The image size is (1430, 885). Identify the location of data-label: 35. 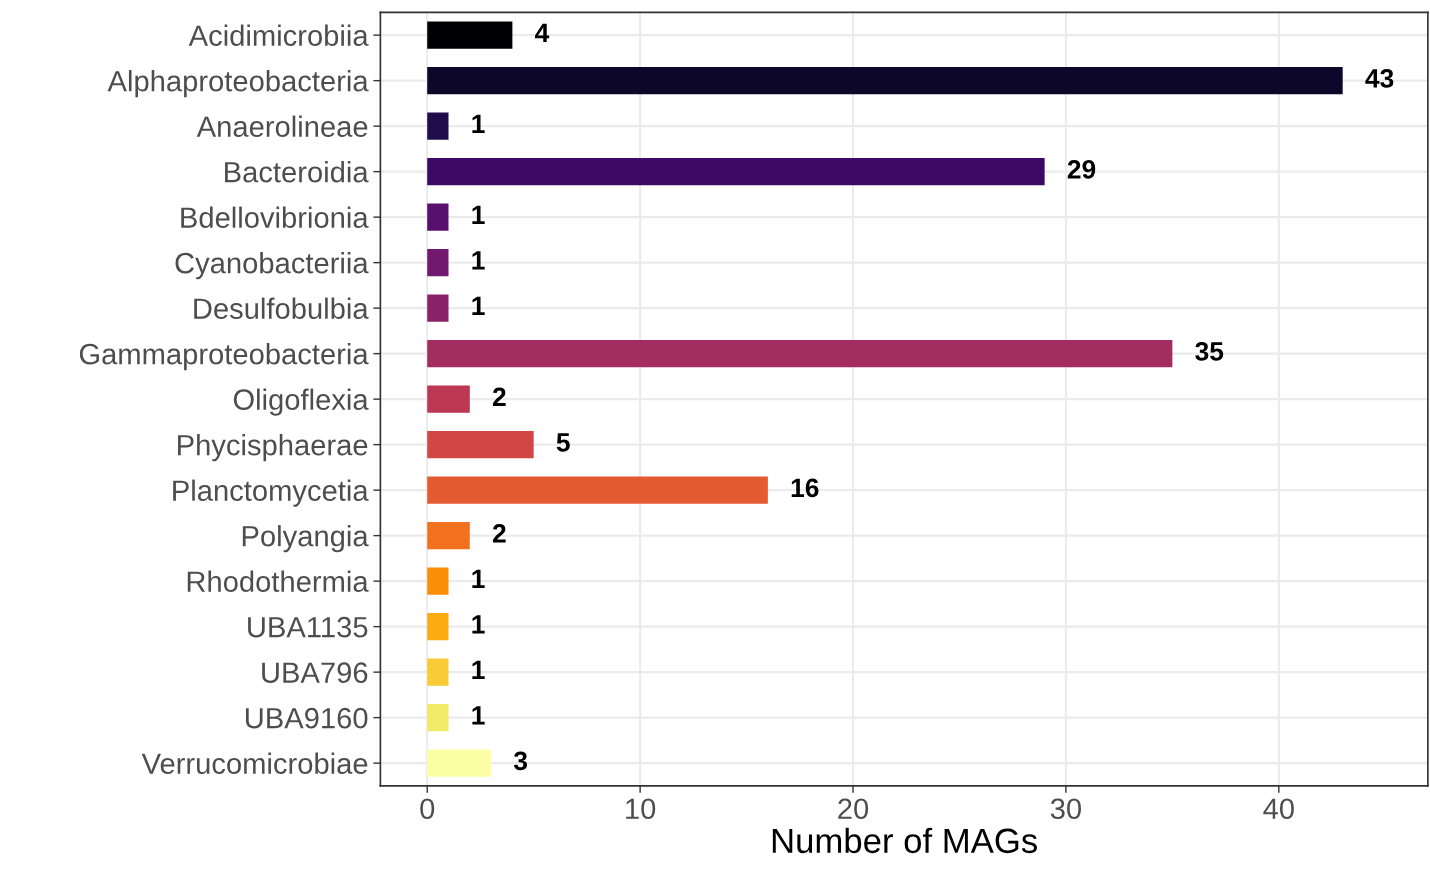
(1209, 351).